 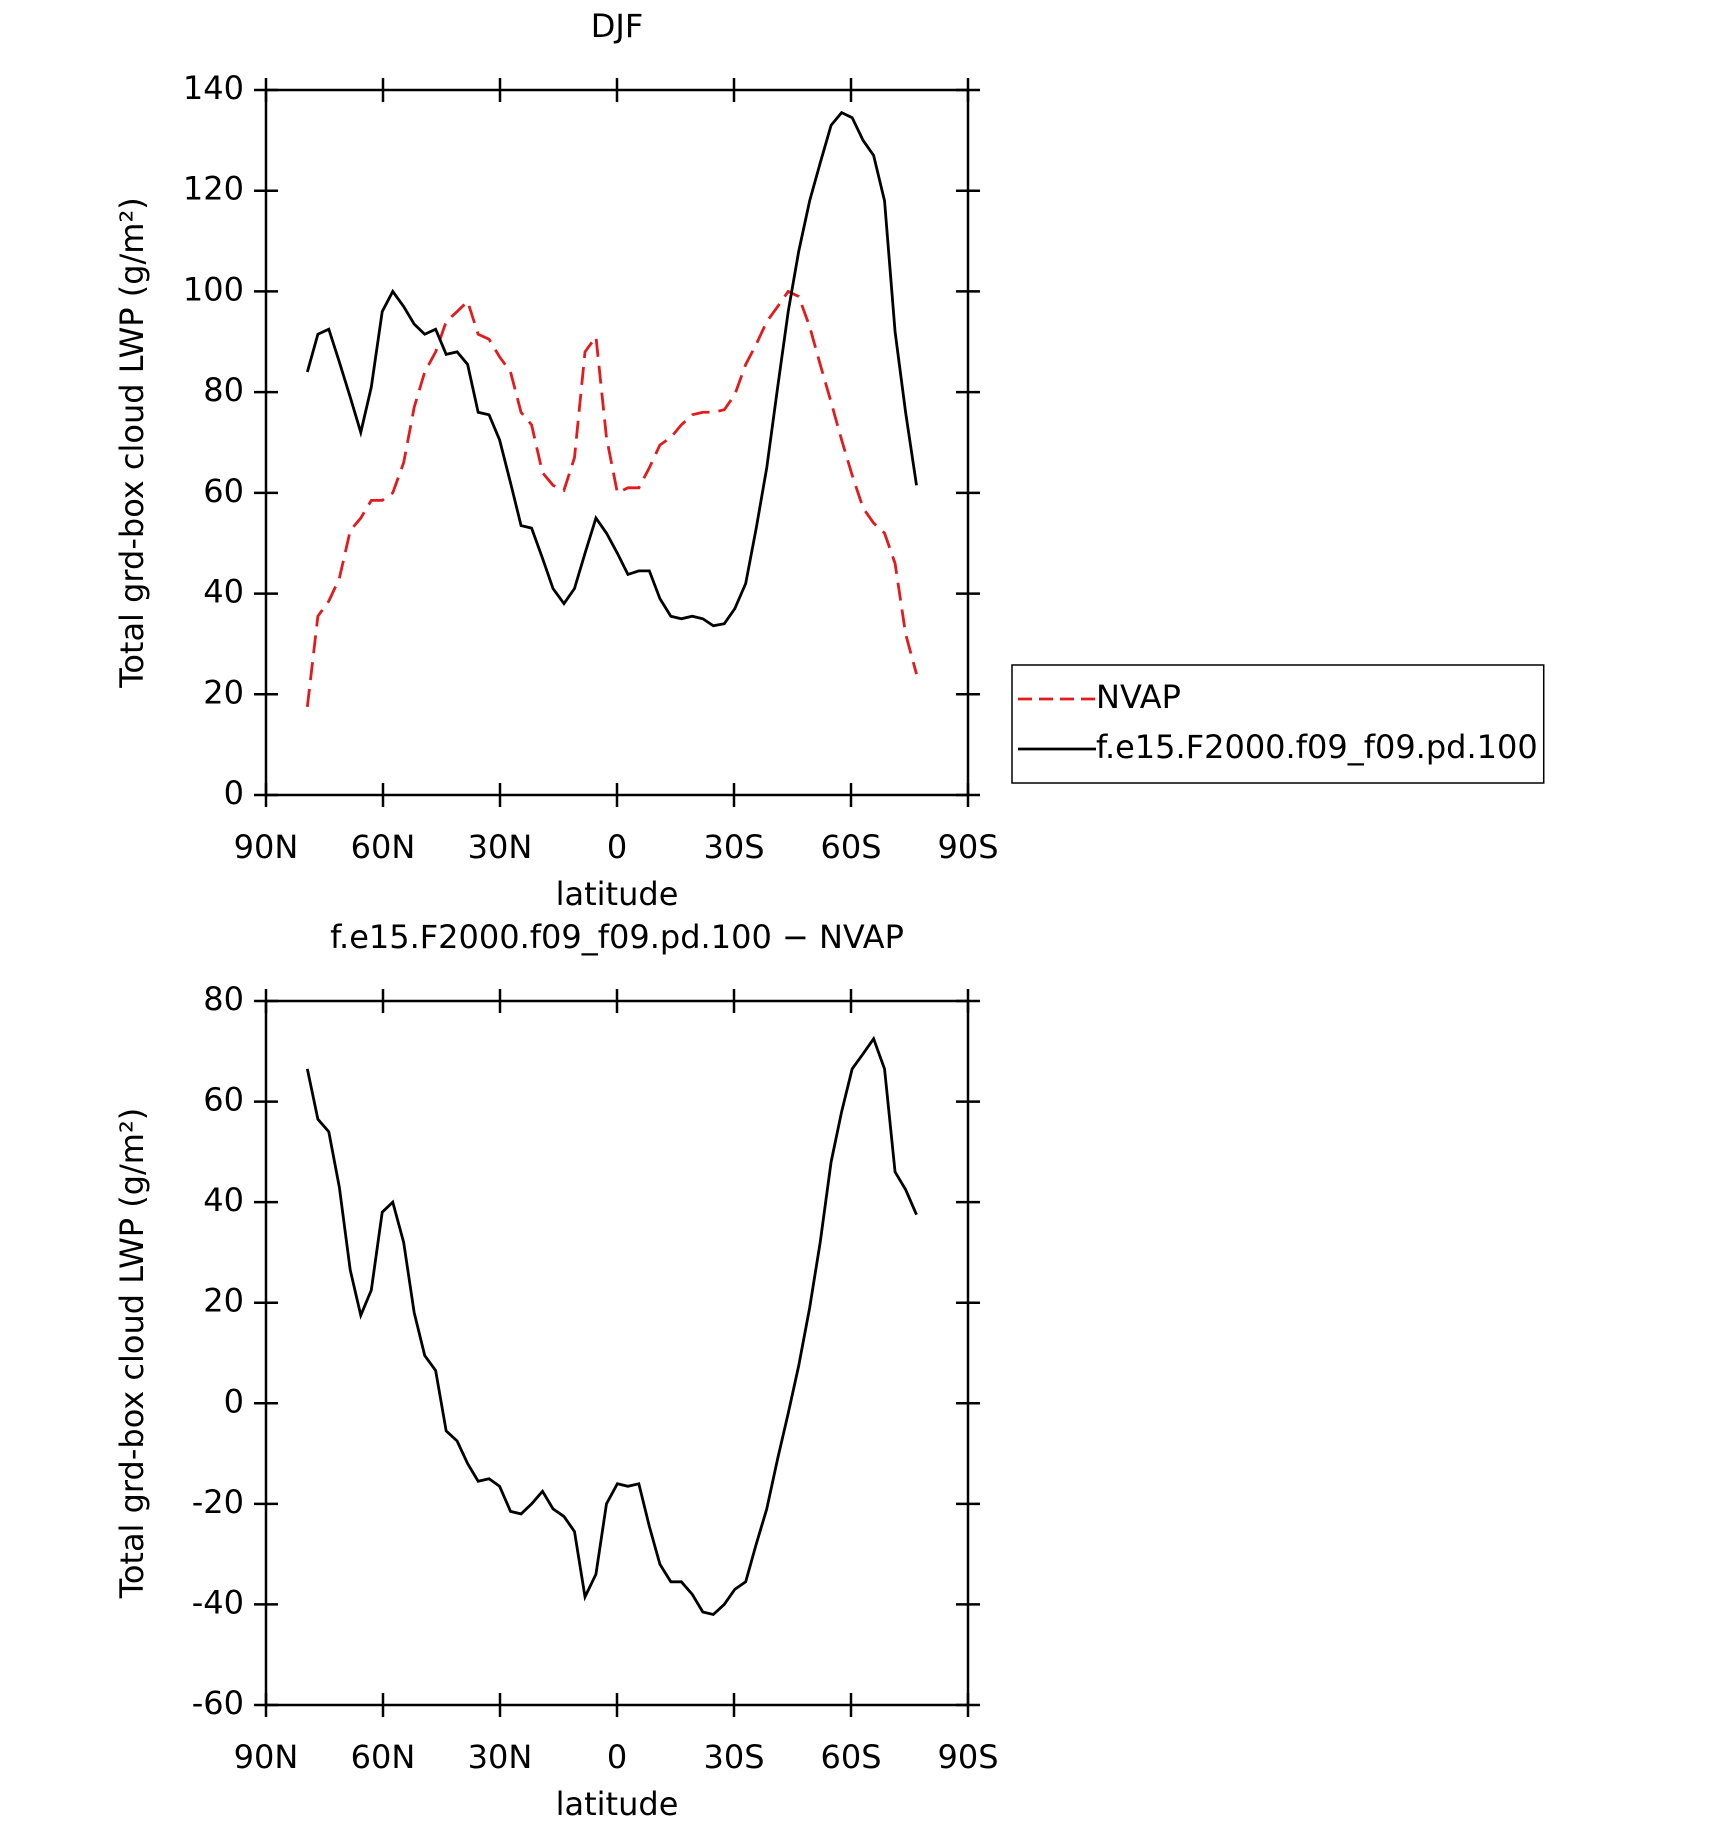 I want to click on y-tick-label: -60, so click(x=218, y=1703).